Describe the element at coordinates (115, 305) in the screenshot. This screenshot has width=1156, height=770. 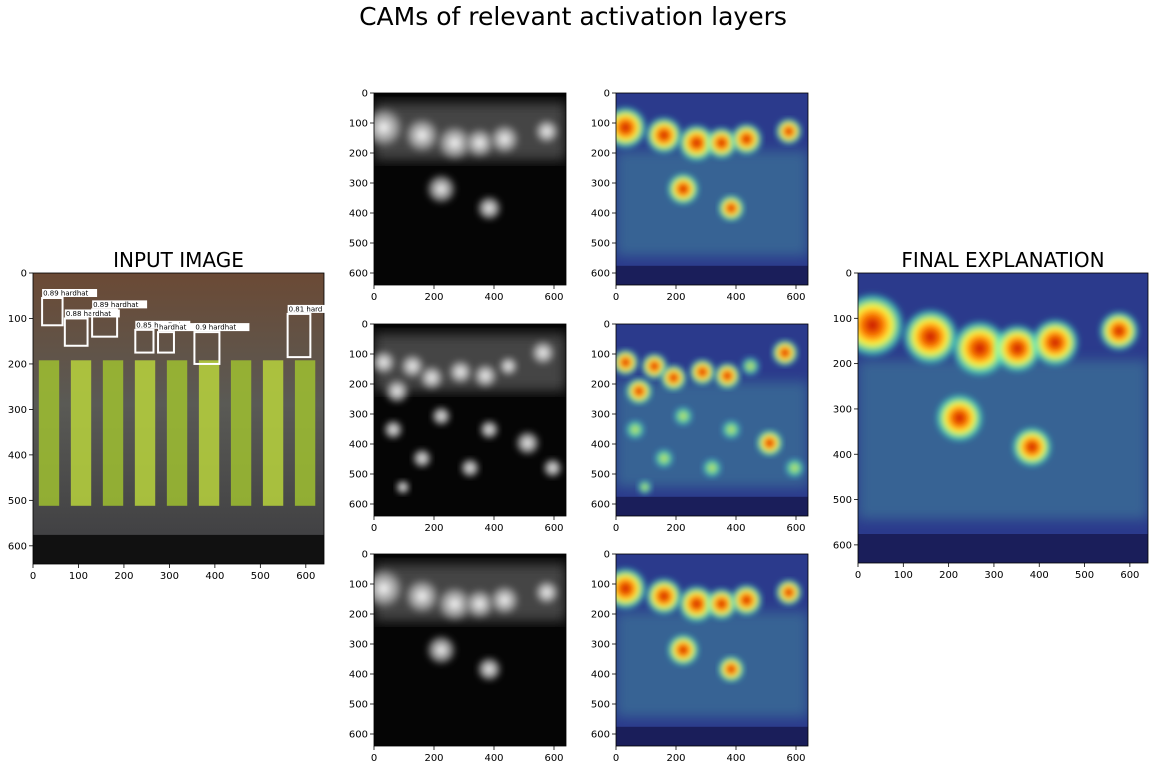
I see `detection-label: 0.89 hardhat` at that location.